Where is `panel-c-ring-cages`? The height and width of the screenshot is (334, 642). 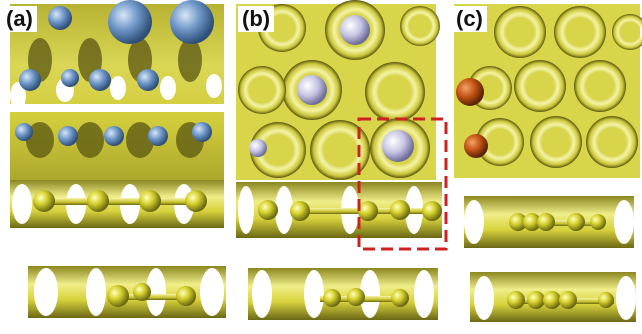 panel-c-ring-cages is located at coordinates (555, 87).